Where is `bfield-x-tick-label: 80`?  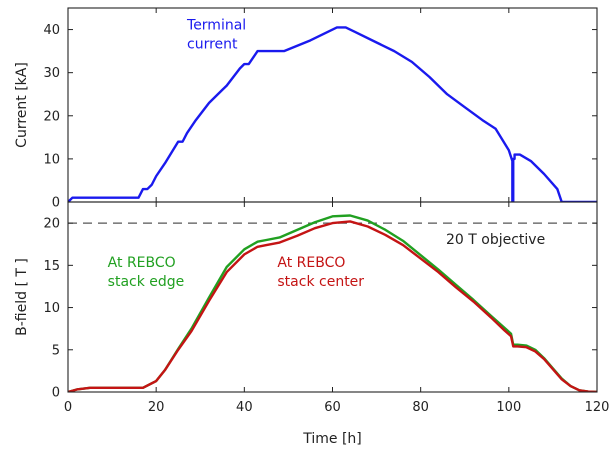 bfield-x-tick-label: 80 is located at coordinates (420, 407).